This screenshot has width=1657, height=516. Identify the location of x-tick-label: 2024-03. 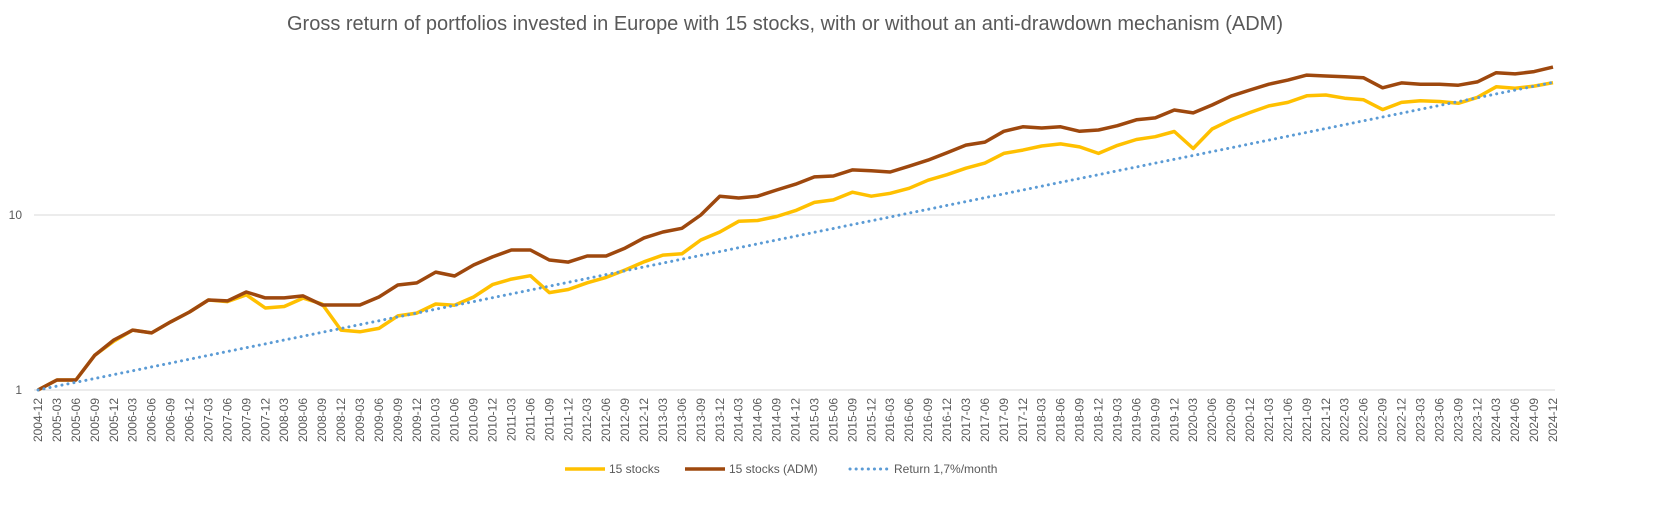
(1496, 420).